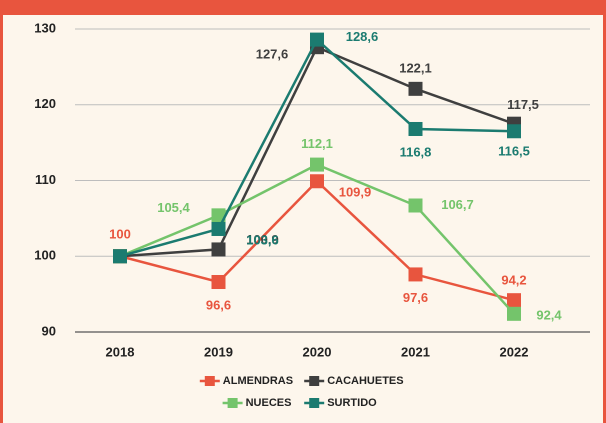  What do you see at coordinates (352, 403) in the screenshot?
I see `legend-label: SURTIDO` at bounding box center [352, 403].